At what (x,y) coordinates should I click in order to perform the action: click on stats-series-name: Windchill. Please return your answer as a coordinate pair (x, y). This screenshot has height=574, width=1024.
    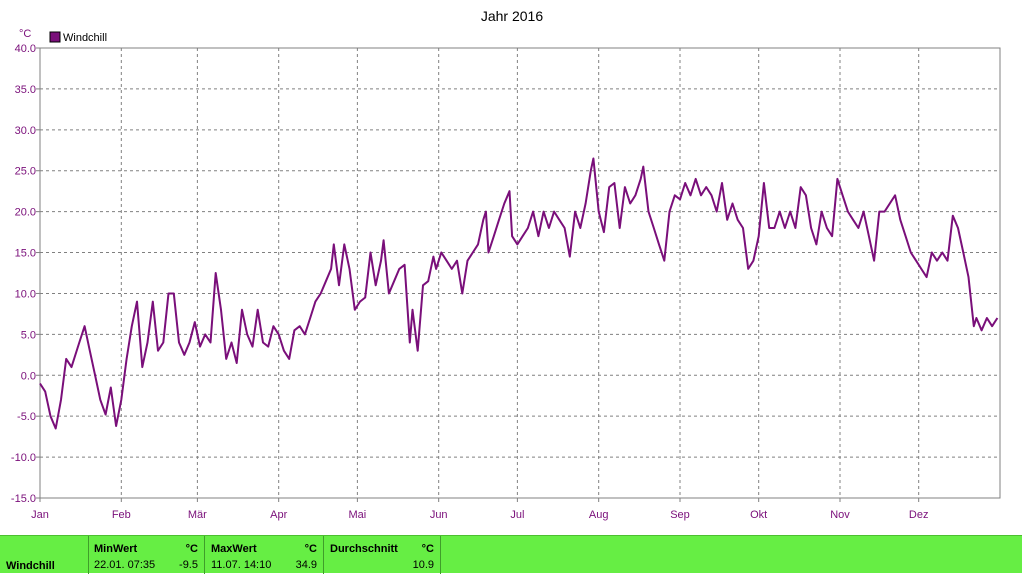
    Looking at the image, I should click on (30, 566).